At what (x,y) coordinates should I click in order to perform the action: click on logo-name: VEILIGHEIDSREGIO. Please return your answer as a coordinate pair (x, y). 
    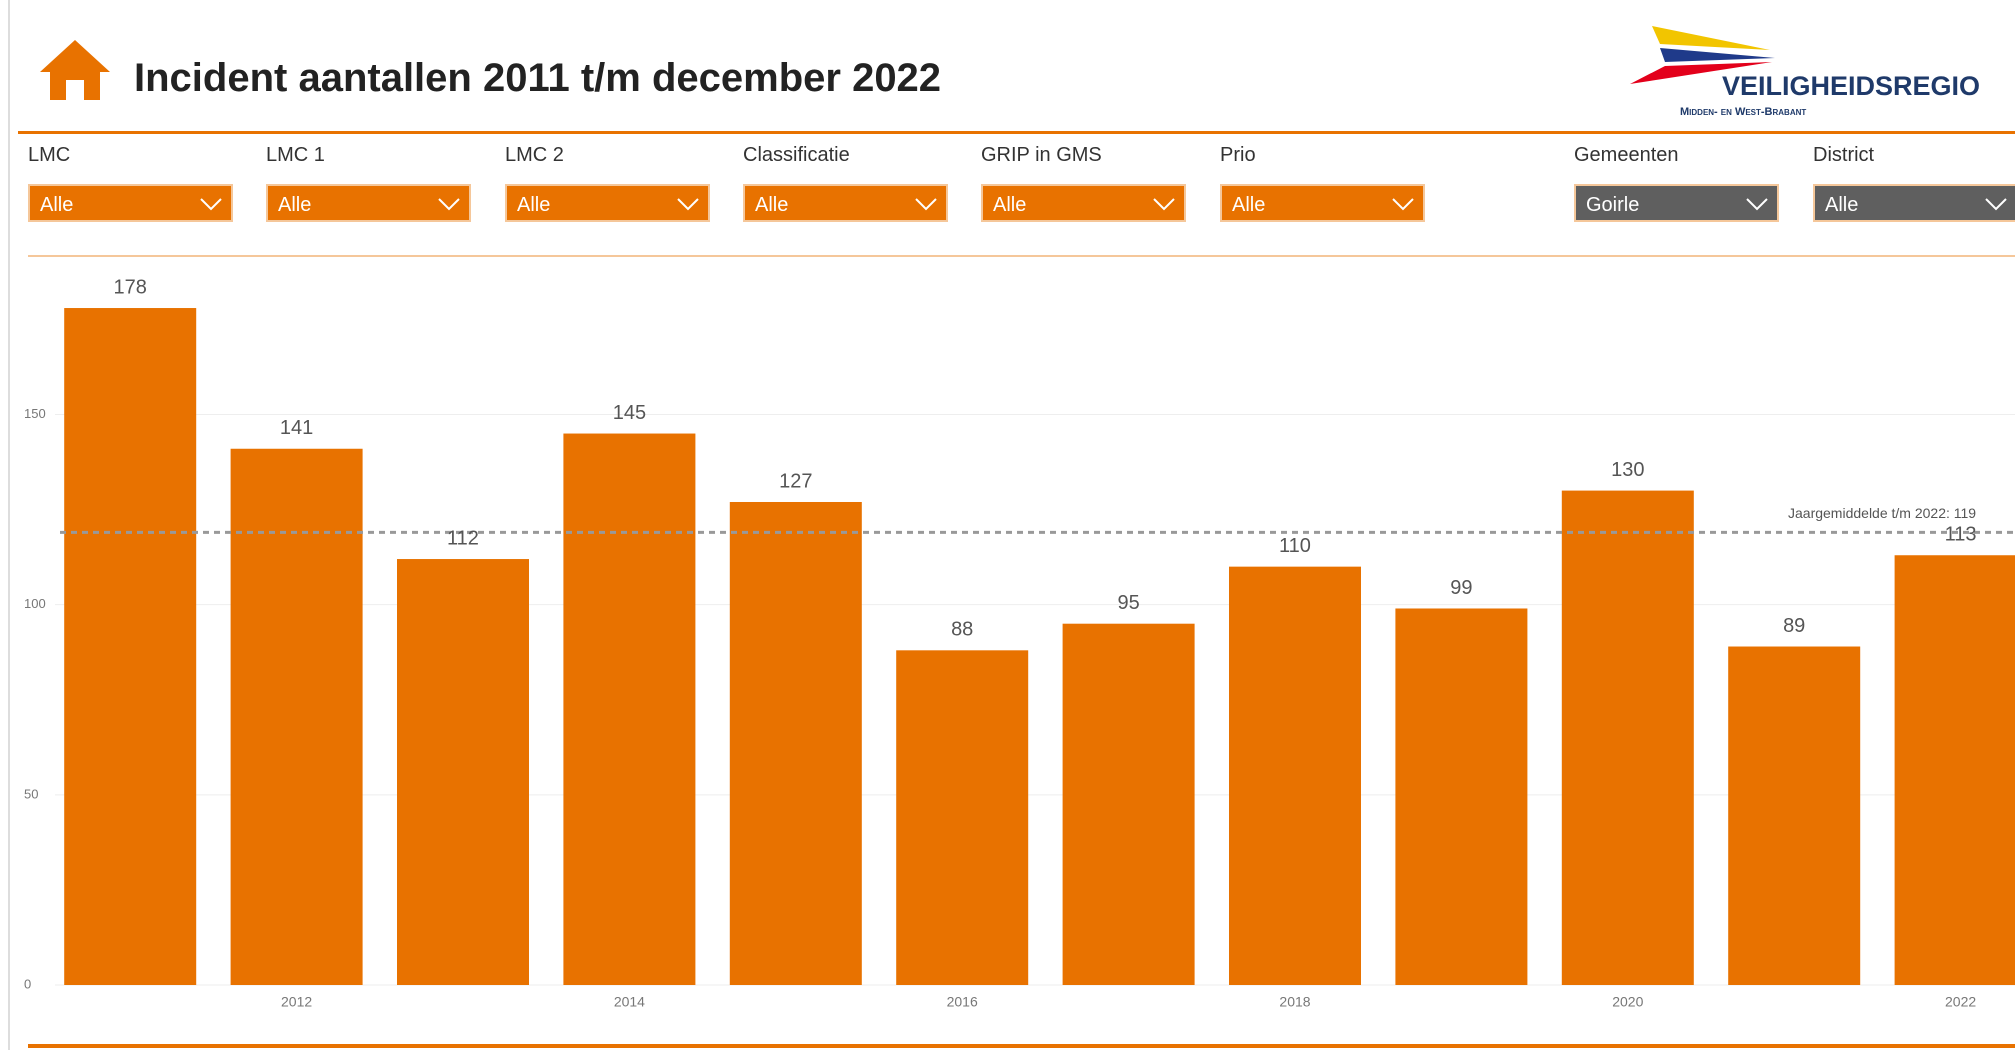
    Looking at the image, I should click on (1851, 86).